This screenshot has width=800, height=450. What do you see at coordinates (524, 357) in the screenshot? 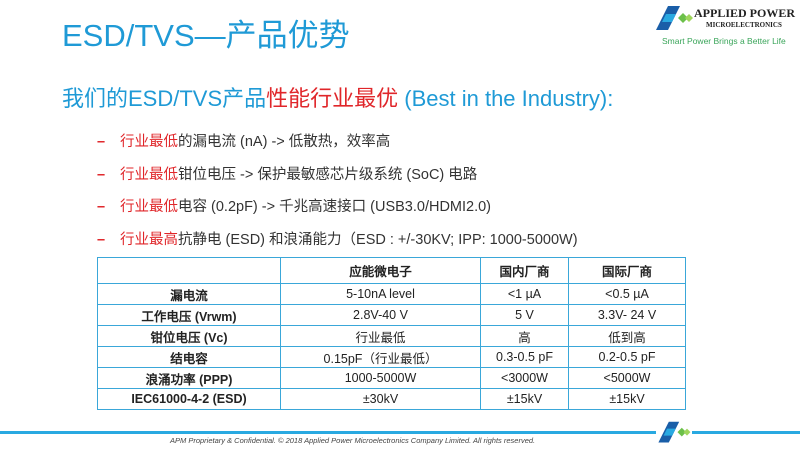
I see `table-cell: 0.3-0.5 pF` at bounding box center [524, 357].